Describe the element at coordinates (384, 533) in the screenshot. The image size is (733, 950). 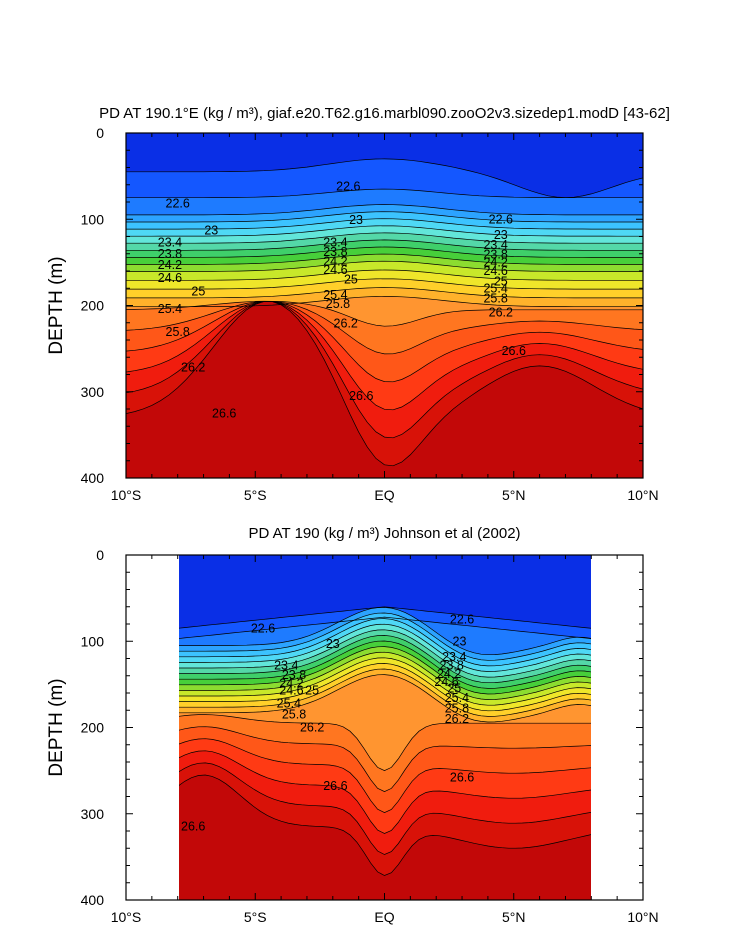
I see `chart-title: PD AT 190 (kg / m³) Johnson et al (2002)` at that location.